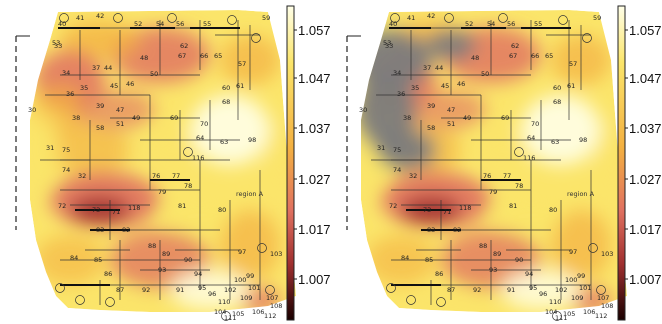 This screenshot has width=662, height=324. What do you see at coordinates (222, 210) in the screenshot?
I see `bus-label: 80` at bounding box center [222, 210].